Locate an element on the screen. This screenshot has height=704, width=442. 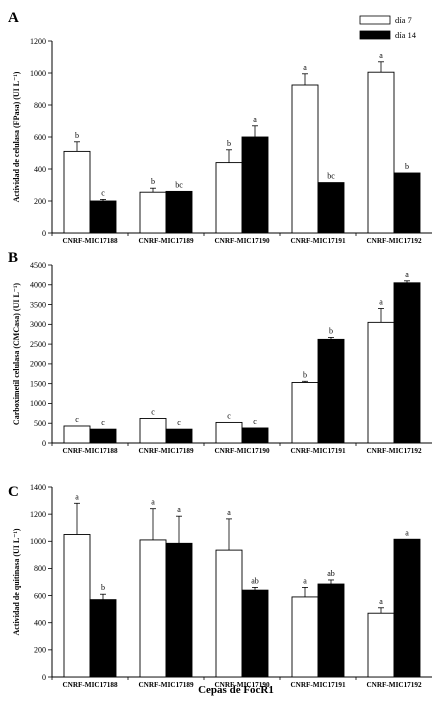
y-tick-label: 3500 is located at coordinates (38, 304).